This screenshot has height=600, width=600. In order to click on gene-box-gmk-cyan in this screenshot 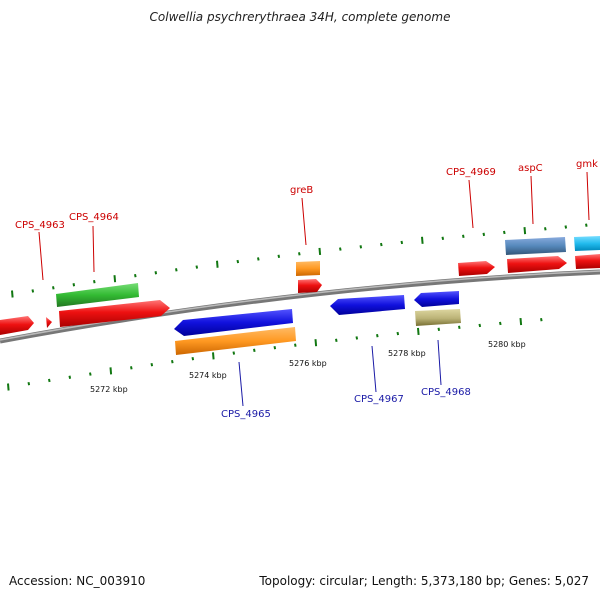, I will do `click(587, 243)`.